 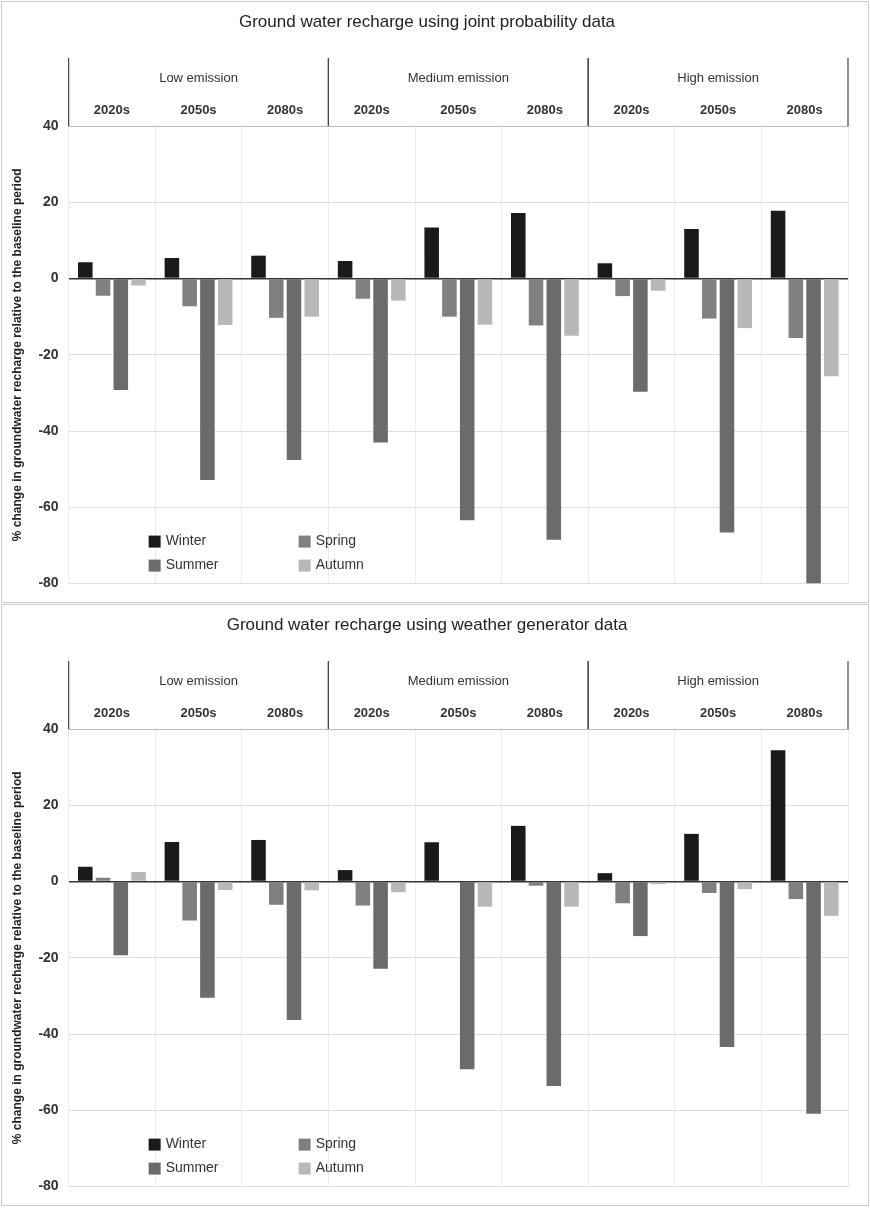 I want to click on y-tick-label: -20, so click(x=48, y=353).